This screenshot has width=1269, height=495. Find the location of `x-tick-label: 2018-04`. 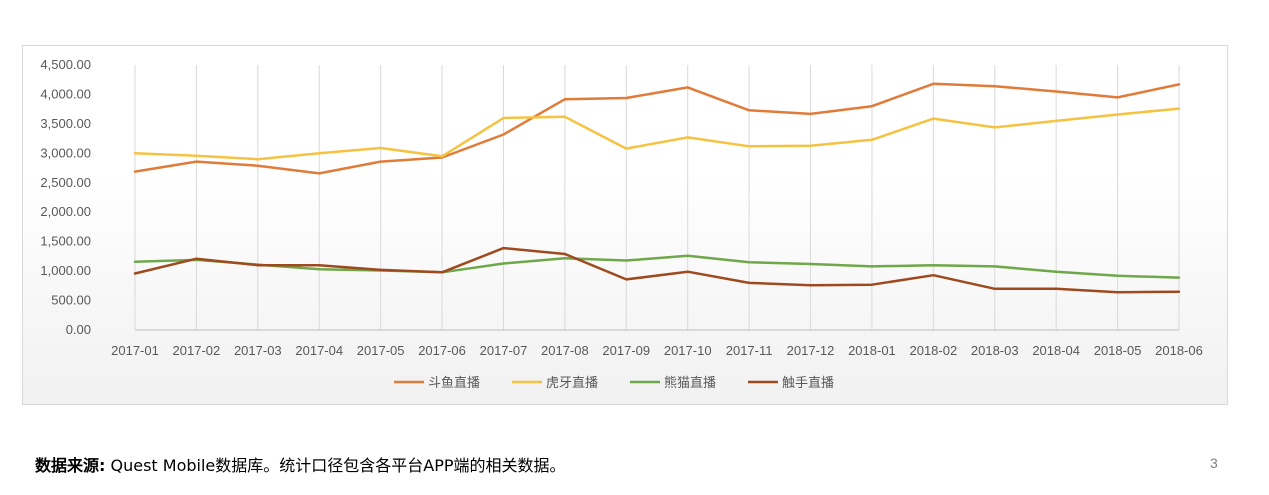

x-tick-label: 2018-04 is located at coordinates (1056, 350).